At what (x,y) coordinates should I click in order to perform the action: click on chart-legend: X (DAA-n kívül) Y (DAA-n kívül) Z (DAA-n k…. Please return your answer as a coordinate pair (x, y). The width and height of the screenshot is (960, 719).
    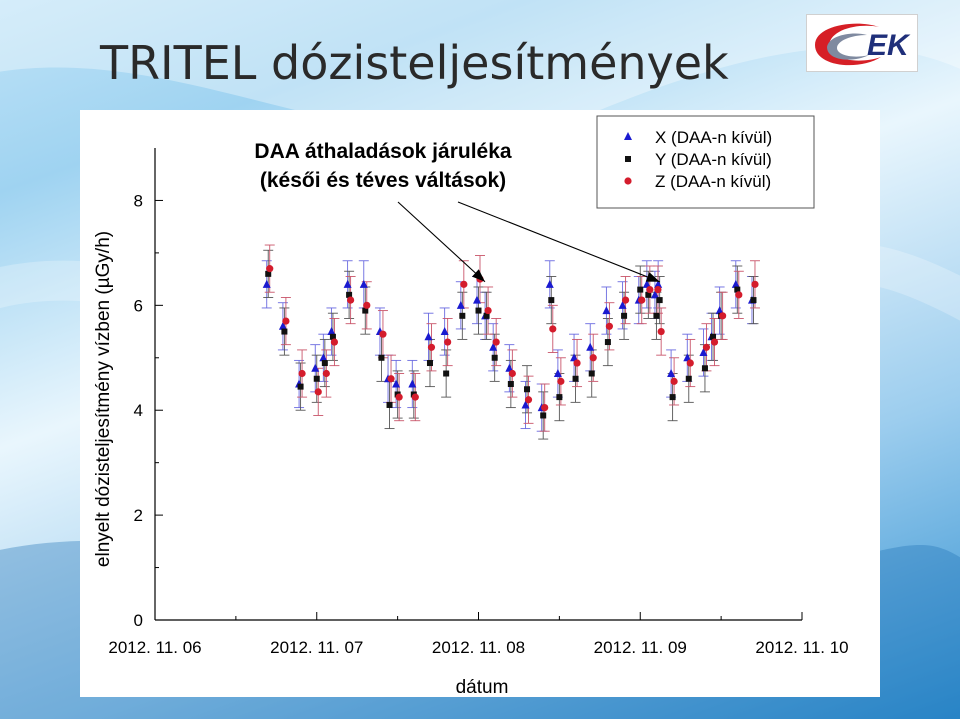
    Looking at the image, I should click on (705, 162).